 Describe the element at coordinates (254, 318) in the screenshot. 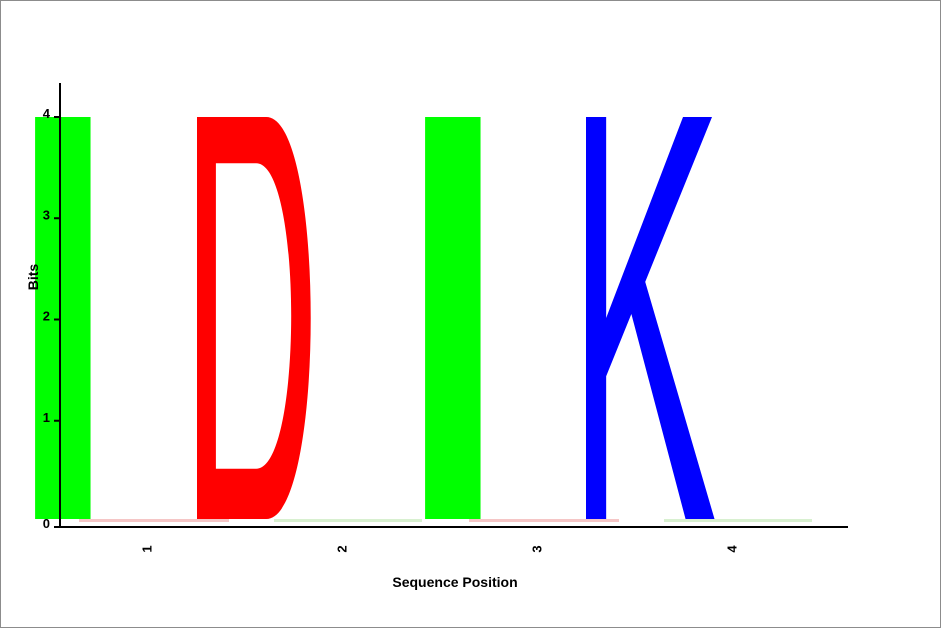

I see `logo-letter-d` at that location.